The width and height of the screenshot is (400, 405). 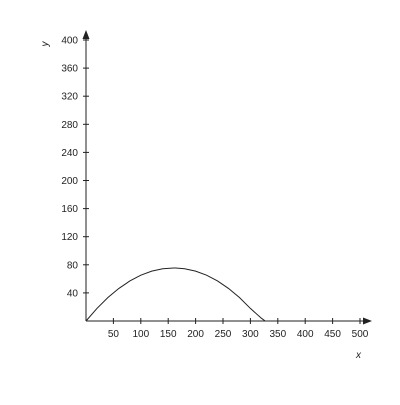 I want to click on y-tick-label: 360, so click(x=69, y=69).